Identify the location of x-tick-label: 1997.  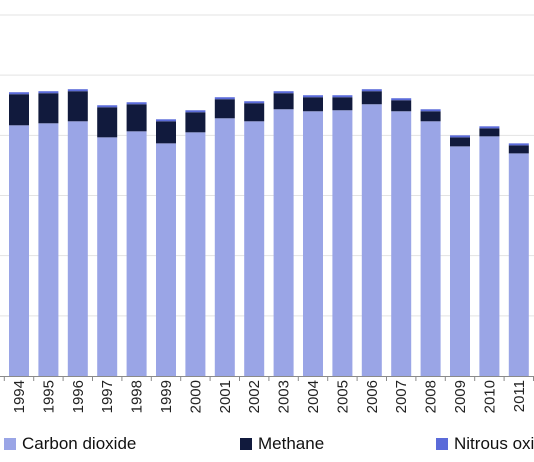
(107, 396).